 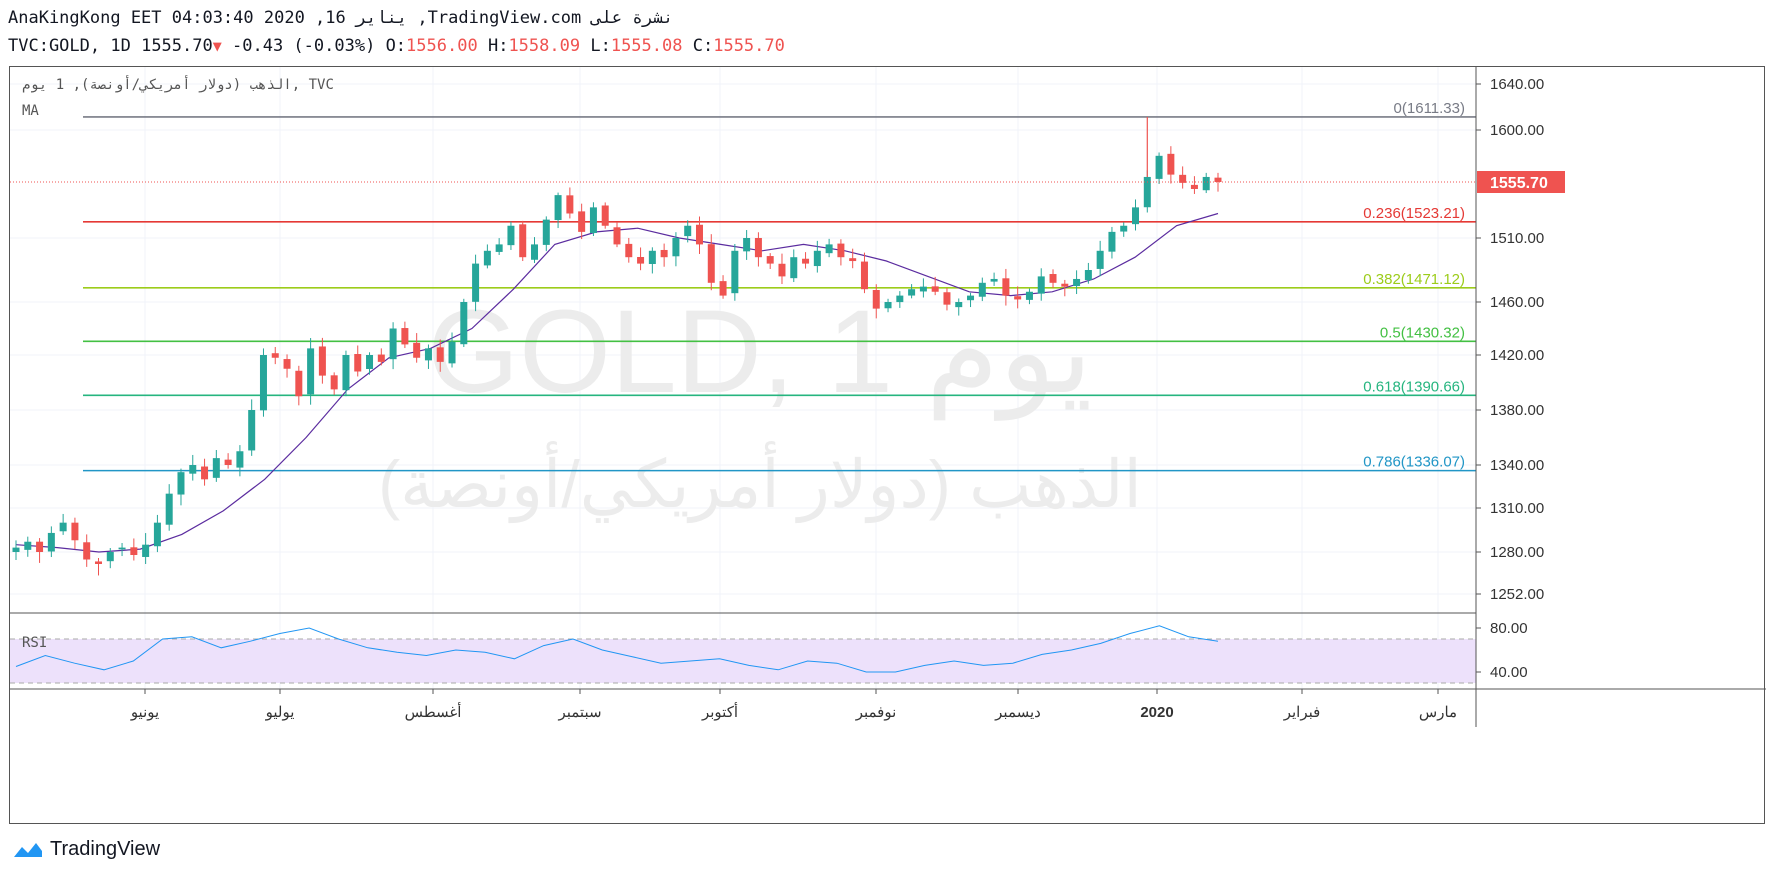 I want to click on fib-label: 0.5(1430.32), so click(x=1422, y=332).